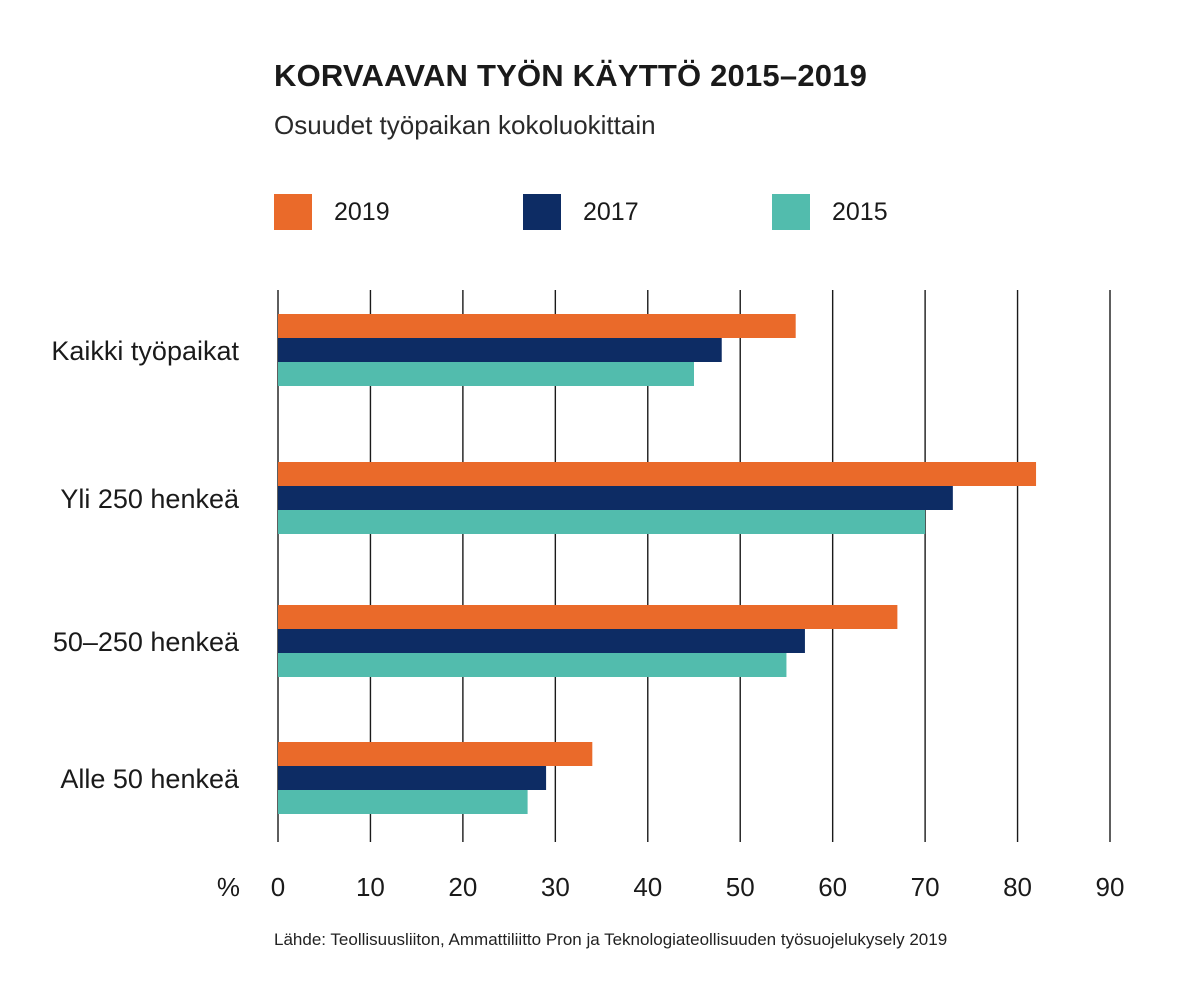 The image size is (1200, 994). I want to click on legend-label-2015: 2015, so click(860, 212).